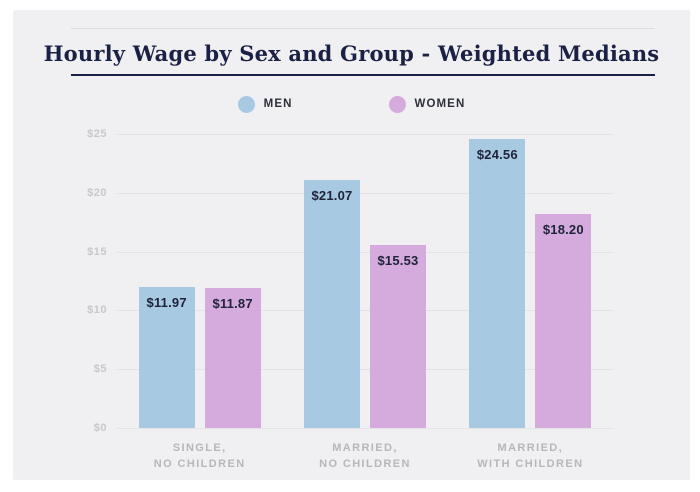  Describe the element at coordinates (97, 310) in the screenshot. I see `y-tick-label: $10` at that location.